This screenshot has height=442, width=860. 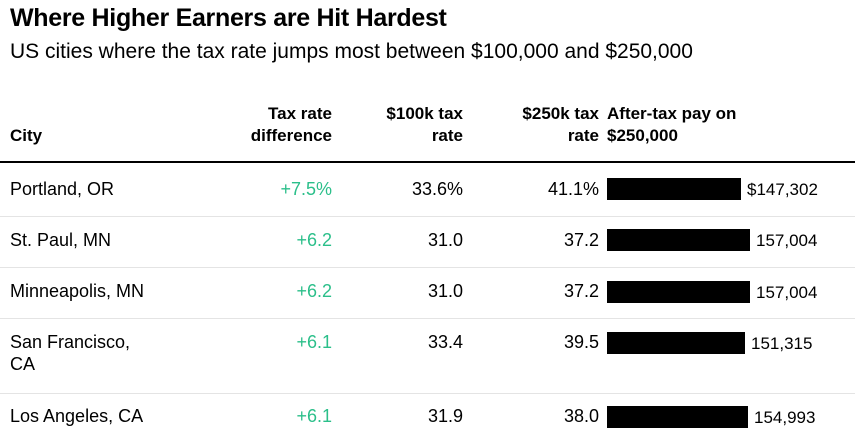 What do you see at coordinates (291, 135) in the screenshot?
I see `column-header-difference-line2: difference` at bounding box center [291, 135].